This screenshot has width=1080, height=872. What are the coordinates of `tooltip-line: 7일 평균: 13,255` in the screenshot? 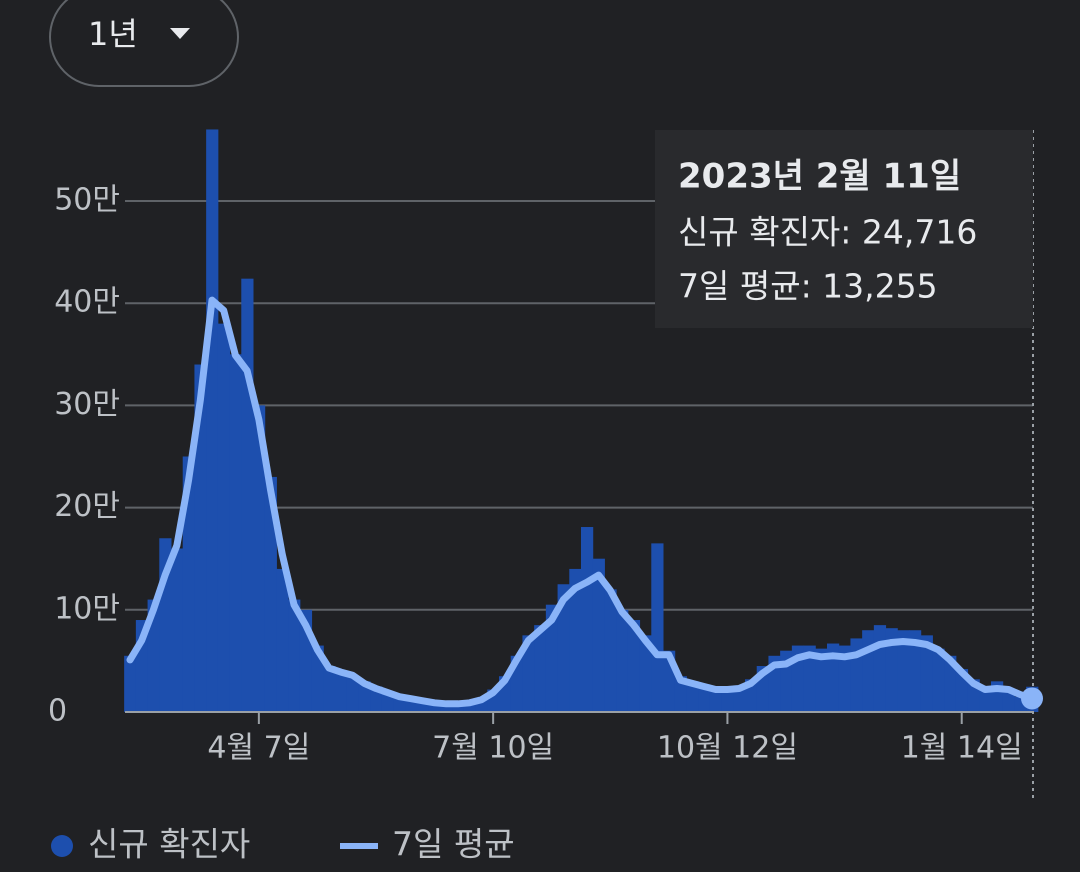 It's located at (808, 286).